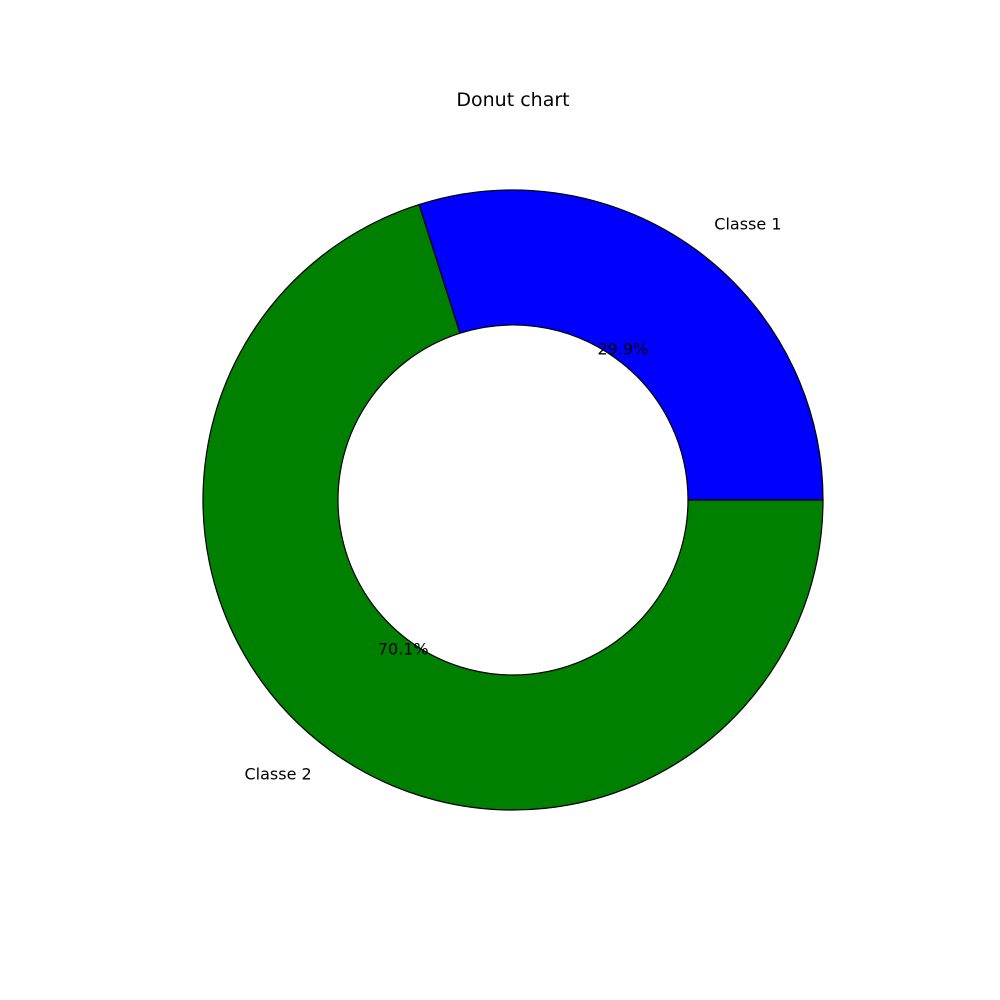  What do you see at coordinates (747, 223) in the screenshot?
I see `slice-label-1: Classe 1` at bounding box center [747, 223].